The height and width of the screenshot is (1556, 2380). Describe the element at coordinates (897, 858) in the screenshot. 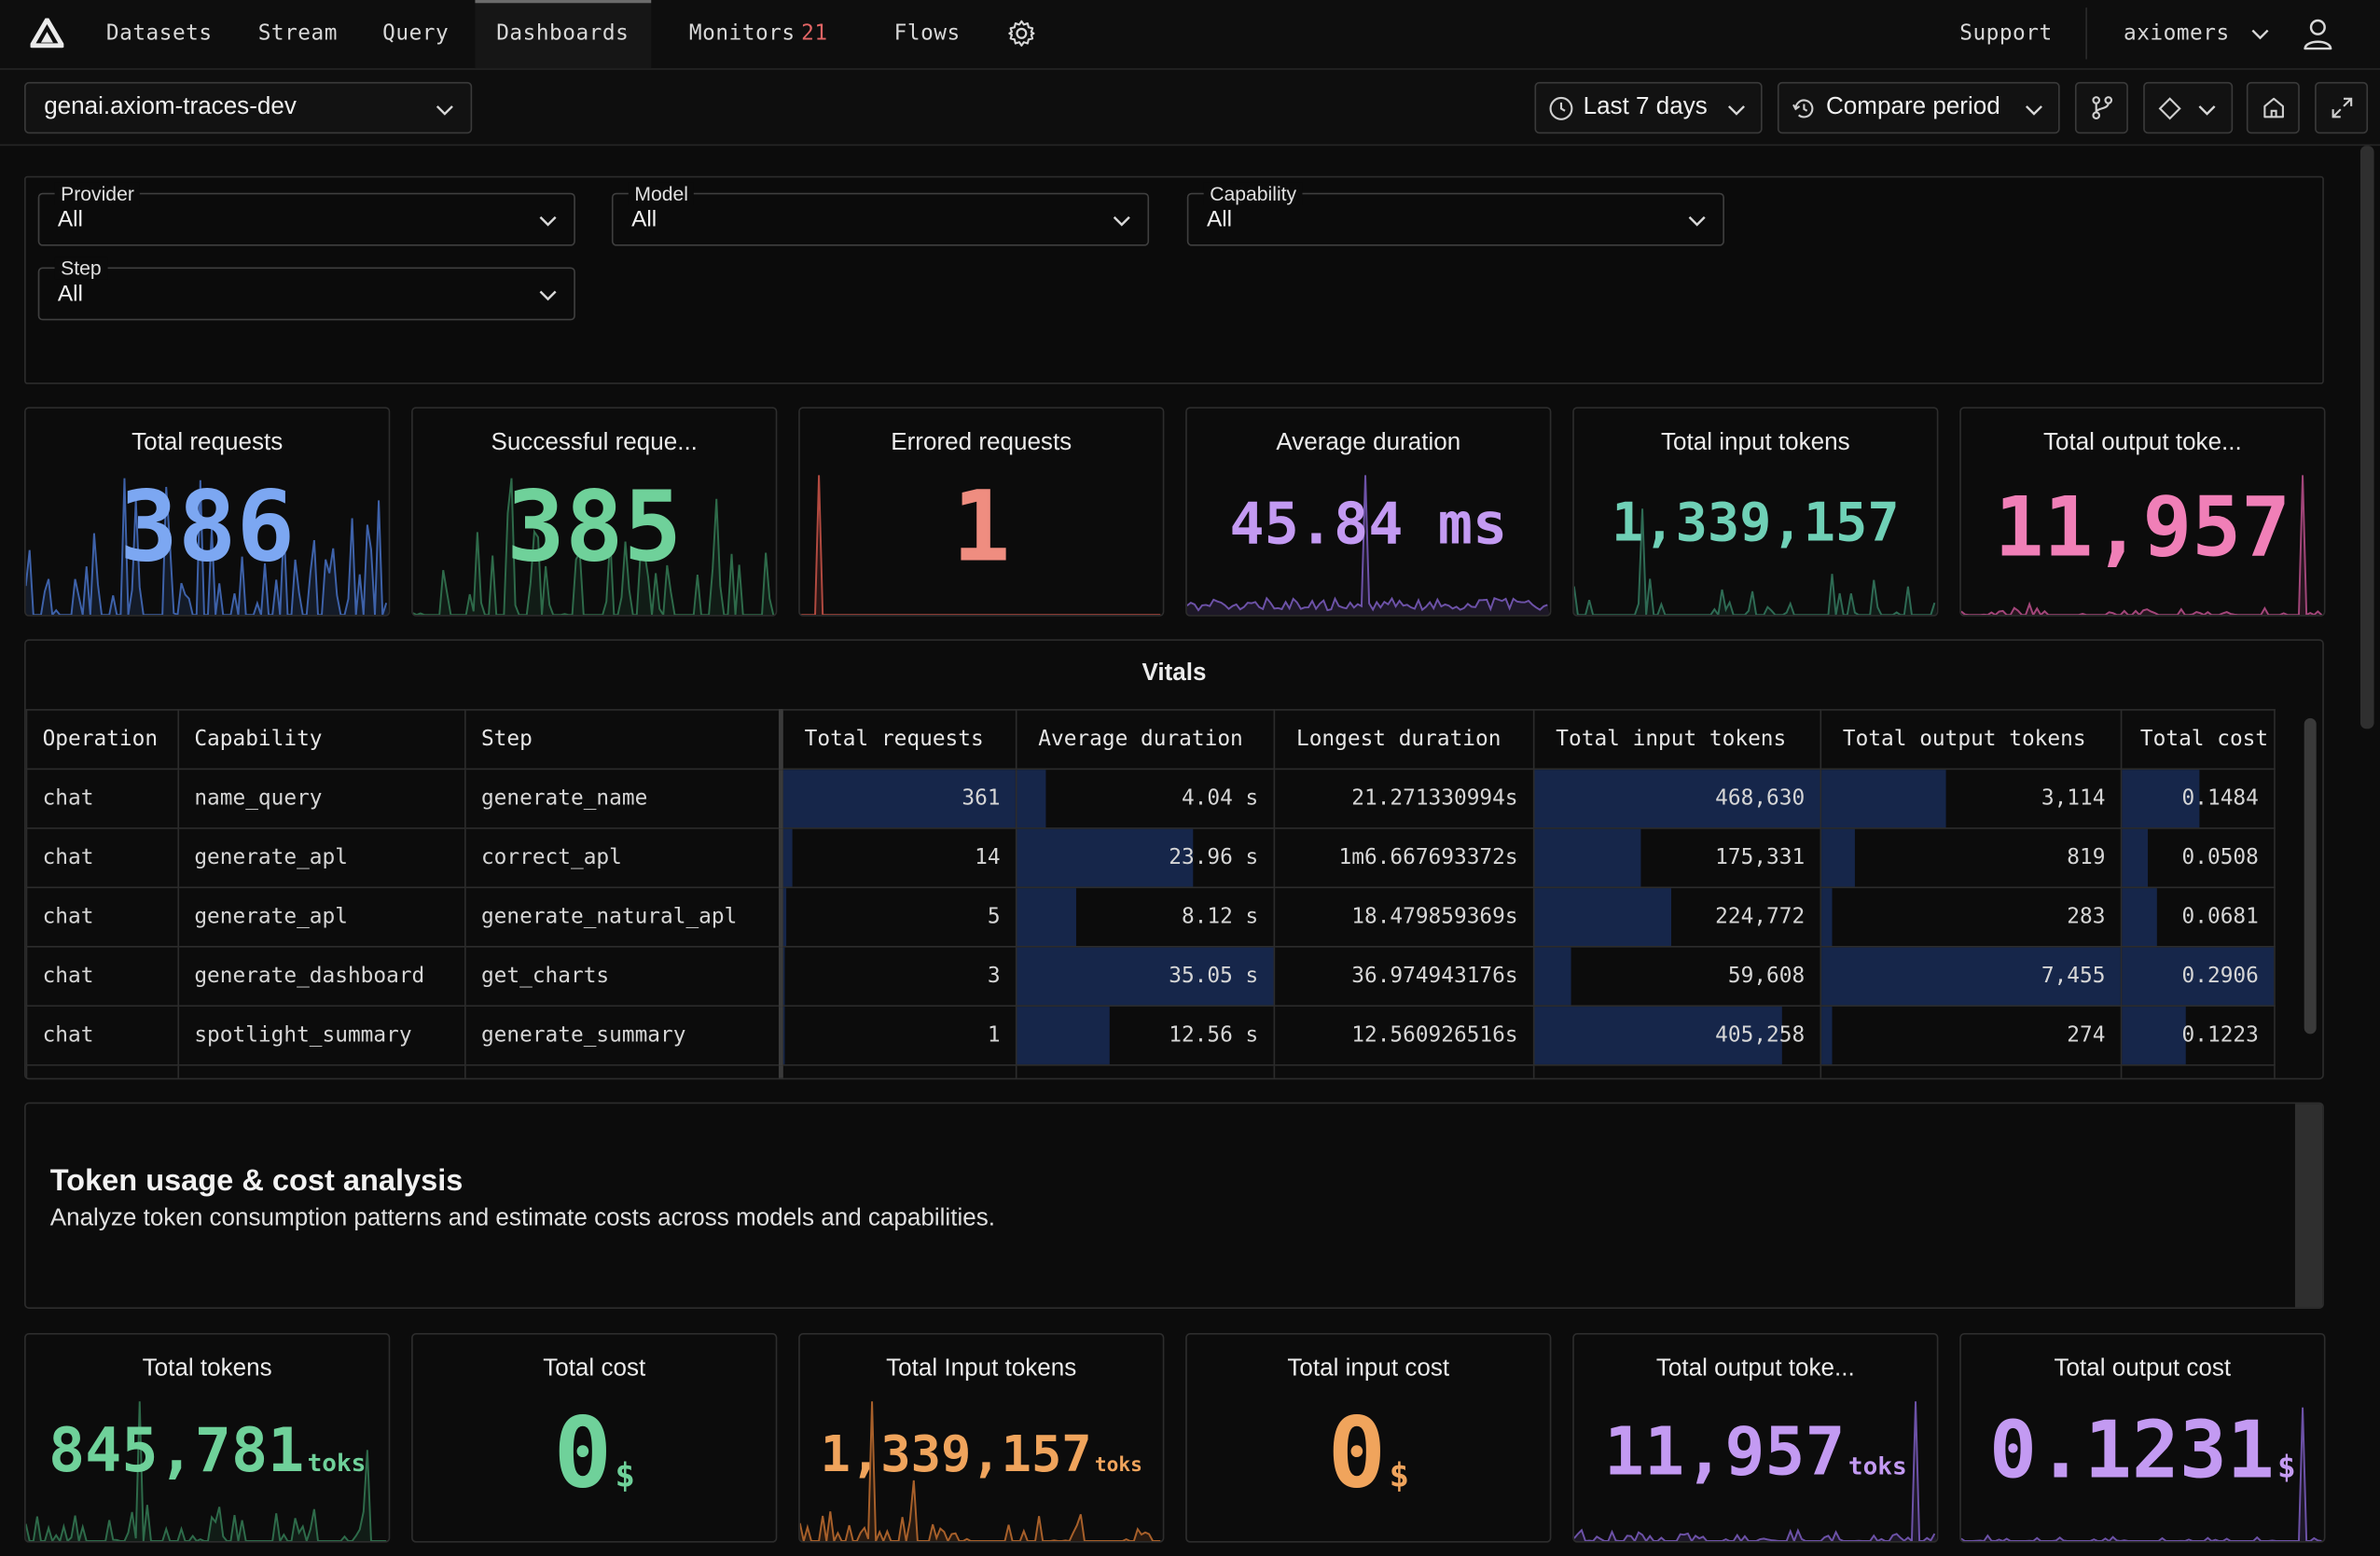

I see `table-cell-requests: 14` at that location.